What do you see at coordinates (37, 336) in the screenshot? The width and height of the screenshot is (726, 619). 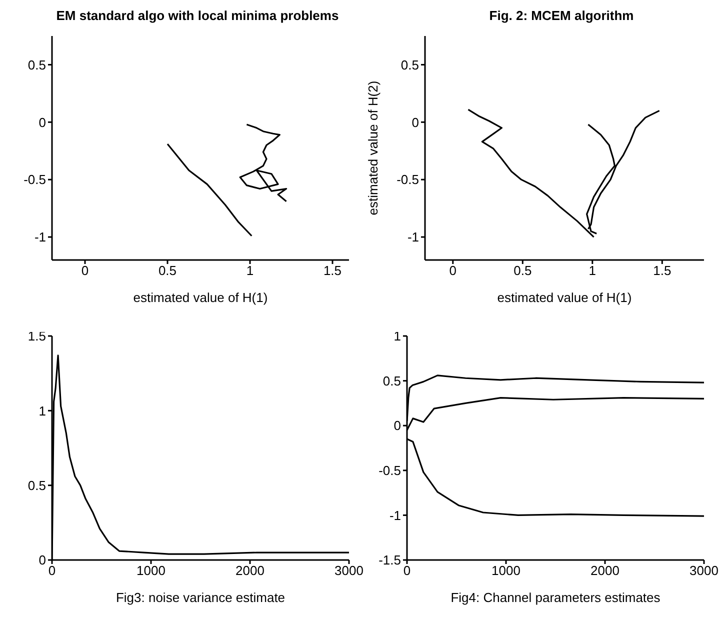 I see `y-tick-label: 1.5` at bounding box center [37, 336].